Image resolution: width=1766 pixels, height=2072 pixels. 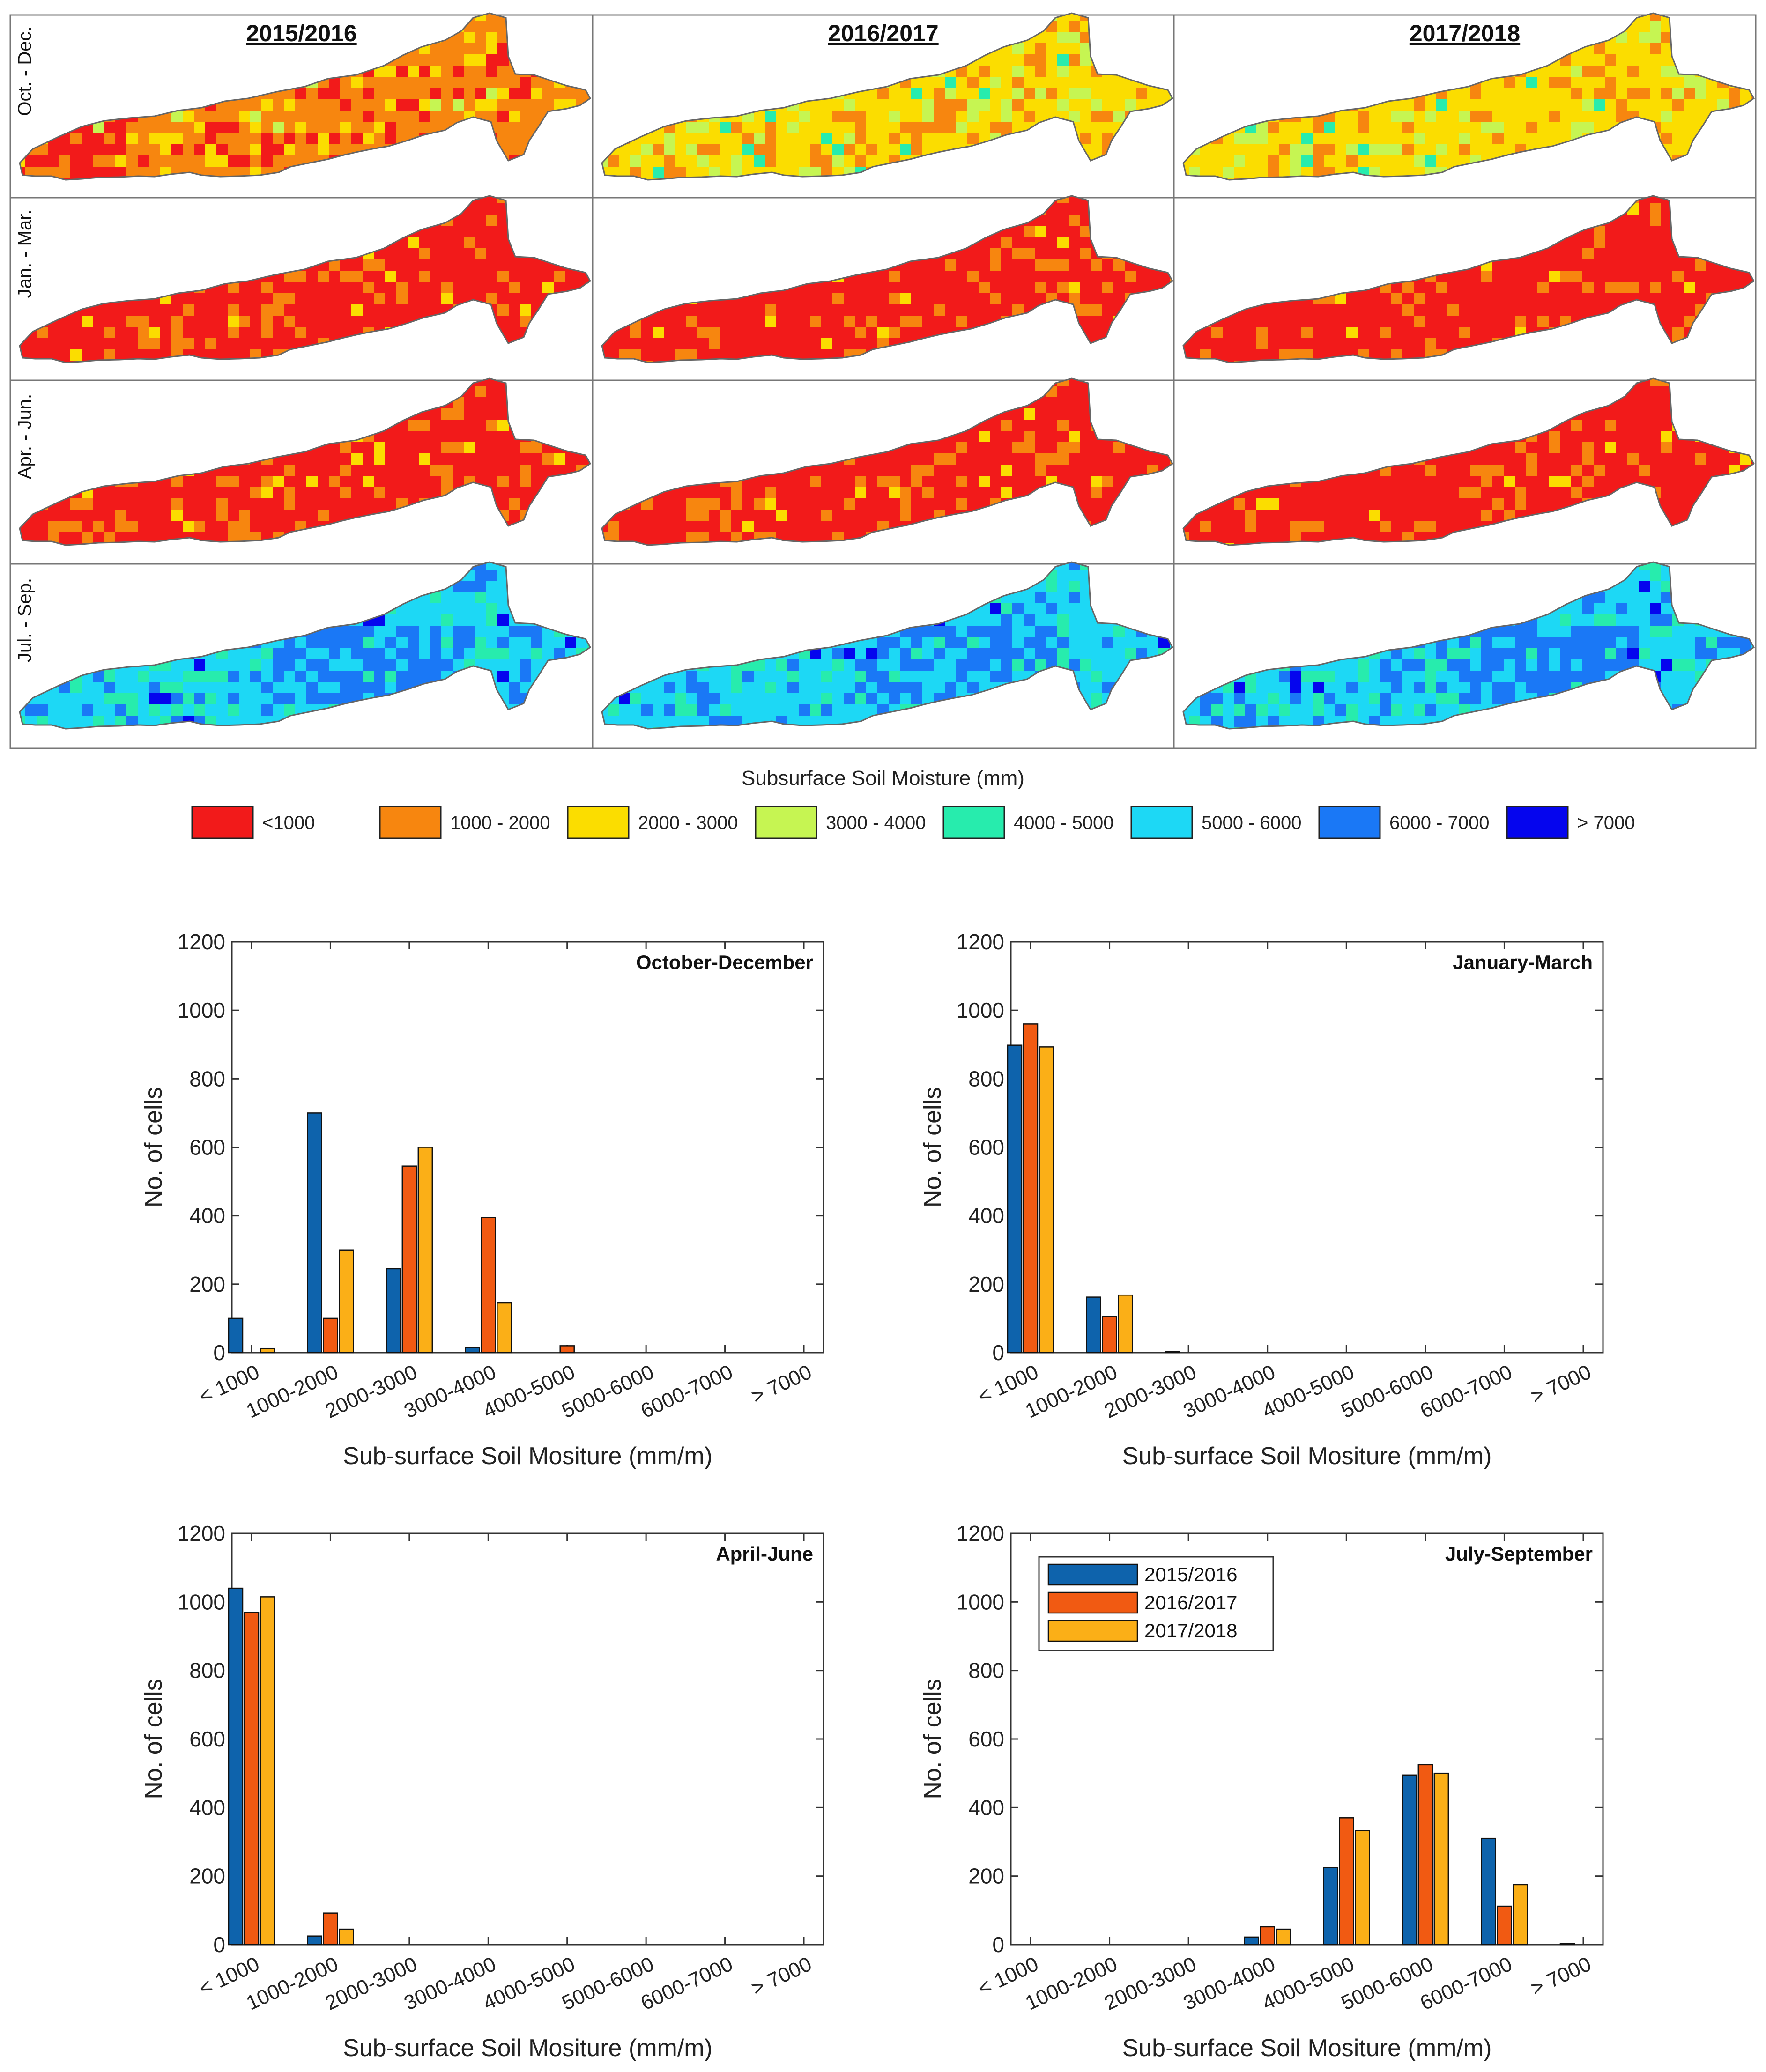 What do you see at coordinates (998, 1944) in the screenshot?
I see `y-tick-label: 0` at bounding box center [998, 1944].